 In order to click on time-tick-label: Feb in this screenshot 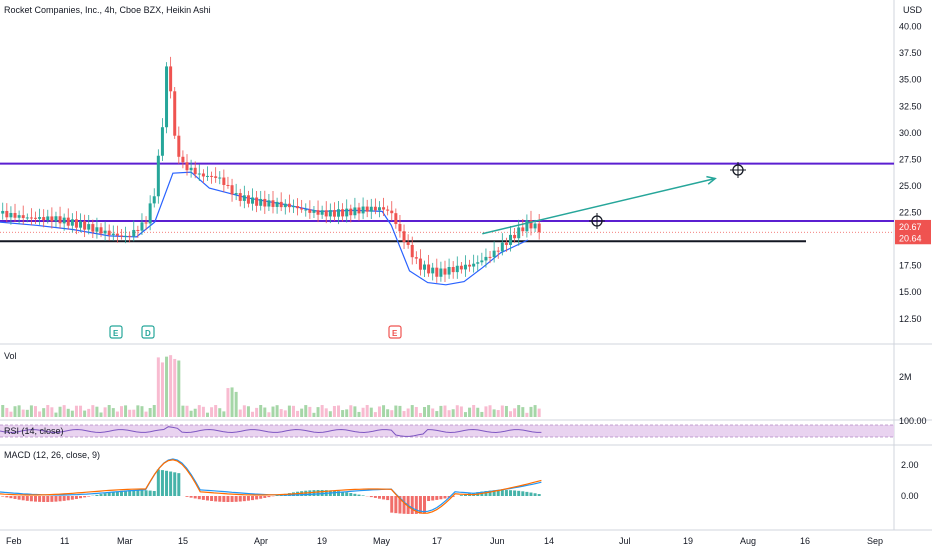, I will do `click(14, 541)`.